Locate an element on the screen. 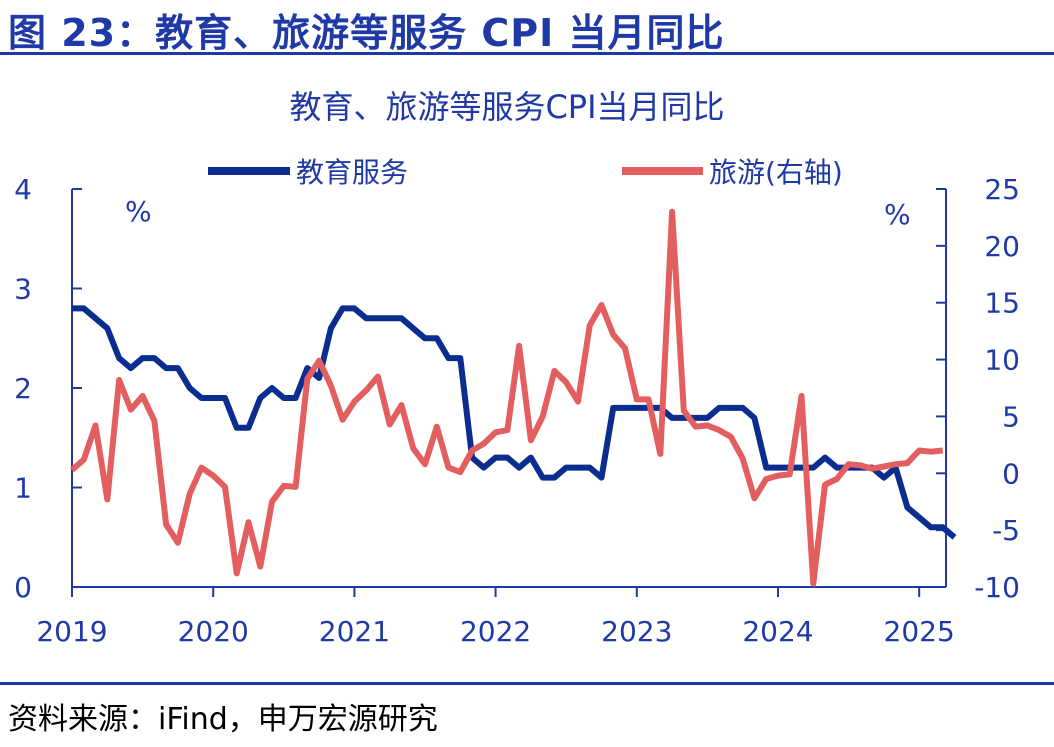  legend: 教育服务 旅游(右轴) is located at coordinates (525, 172).